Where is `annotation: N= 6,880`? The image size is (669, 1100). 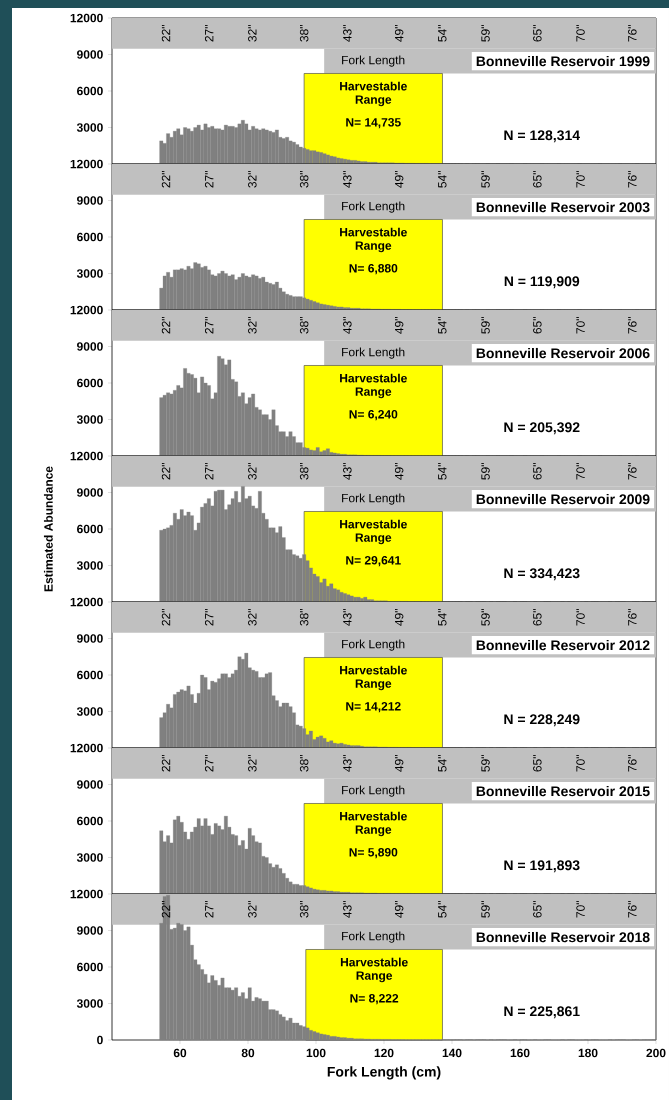 annotation: N= 6,880 is located at coordinates (373, 269).